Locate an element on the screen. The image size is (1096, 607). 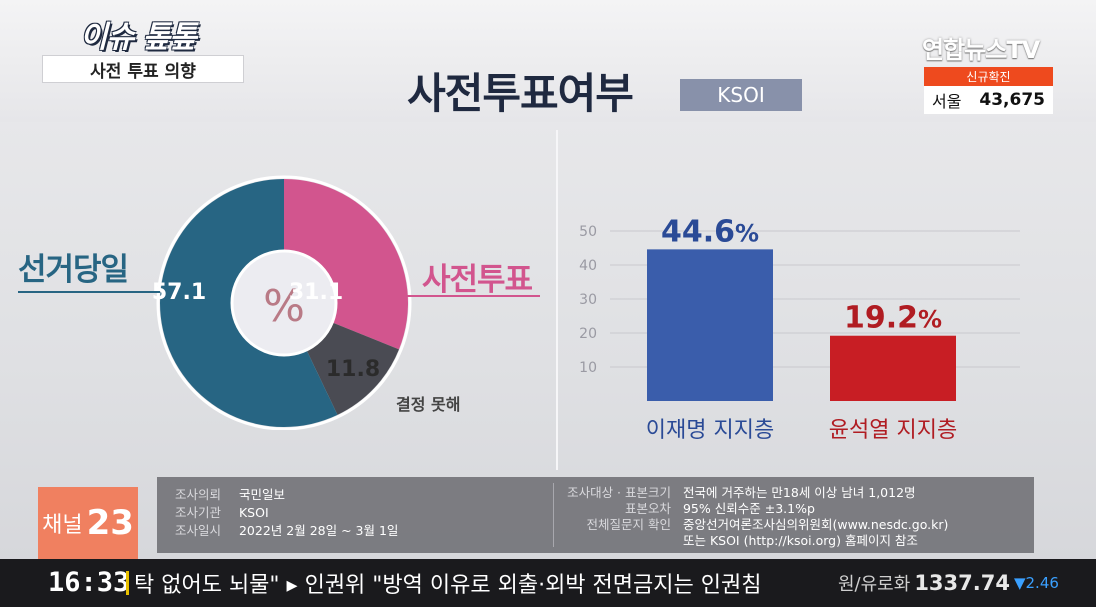
info-value: 국민일보 is located at coordinates (261, 494).